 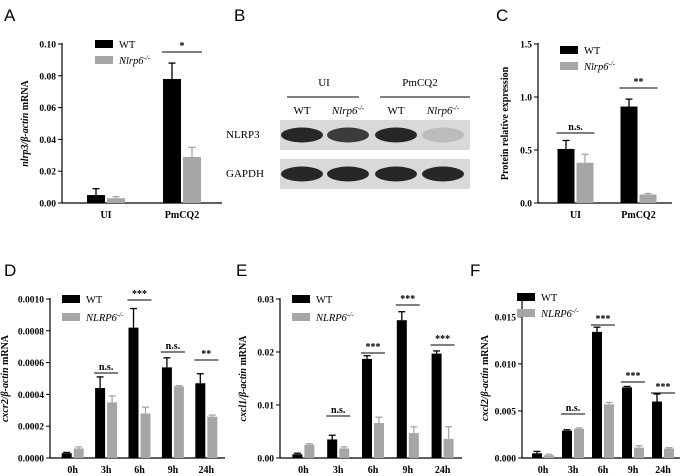 I want to click on panel-letter-e: E, so click(x=241, y=270).